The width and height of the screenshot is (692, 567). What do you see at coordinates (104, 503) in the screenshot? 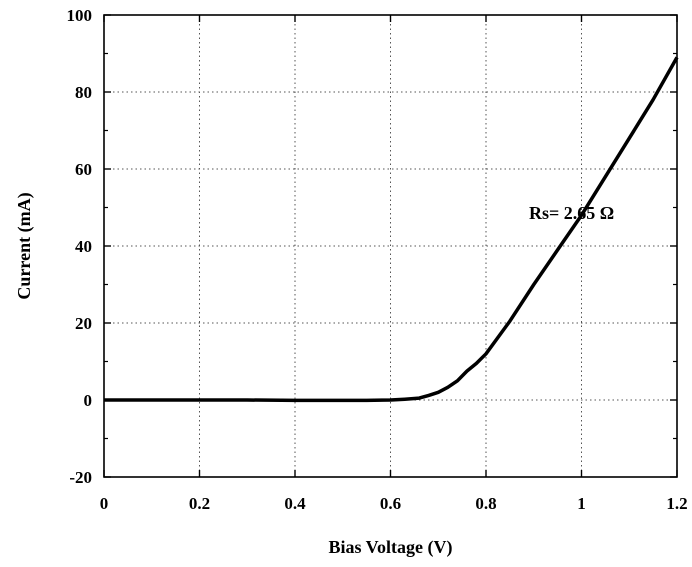
I see `x-tick-label: 0` at bounding box center [104, 503].